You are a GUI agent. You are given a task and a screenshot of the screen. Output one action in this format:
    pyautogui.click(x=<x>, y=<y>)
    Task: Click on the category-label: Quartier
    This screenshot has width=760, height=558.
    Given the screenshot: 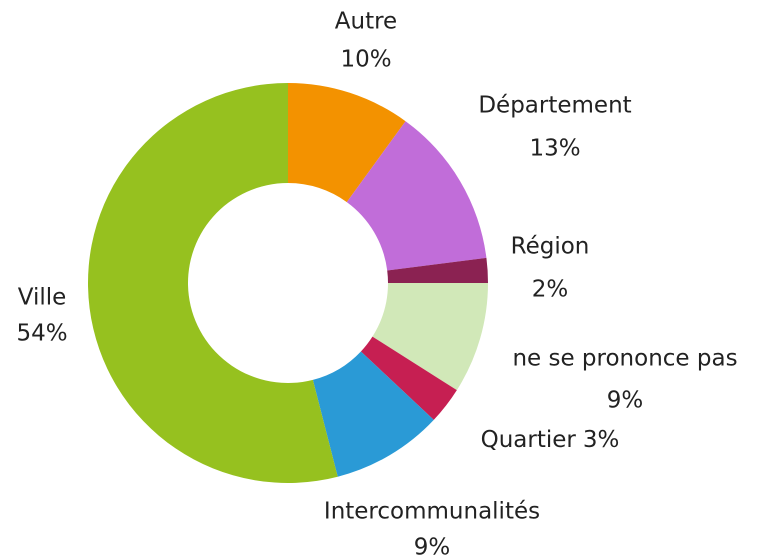 What is the action you would take?
    pyautogui.click(x=529, y=440)
    